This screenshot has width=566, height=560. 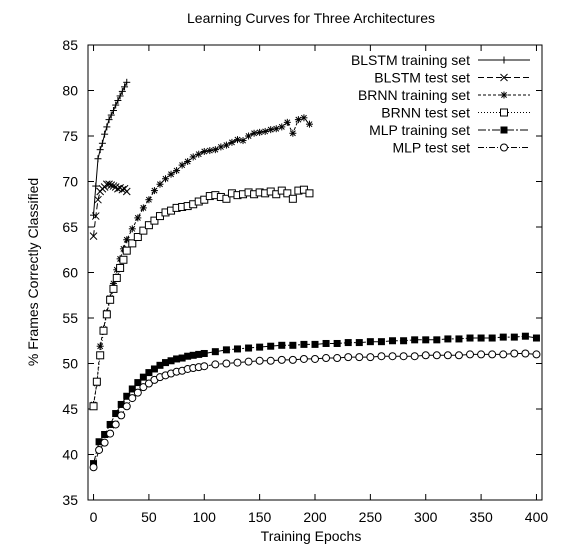 I want to click on legend-item: MLP training set, so click(x=449, y=130).